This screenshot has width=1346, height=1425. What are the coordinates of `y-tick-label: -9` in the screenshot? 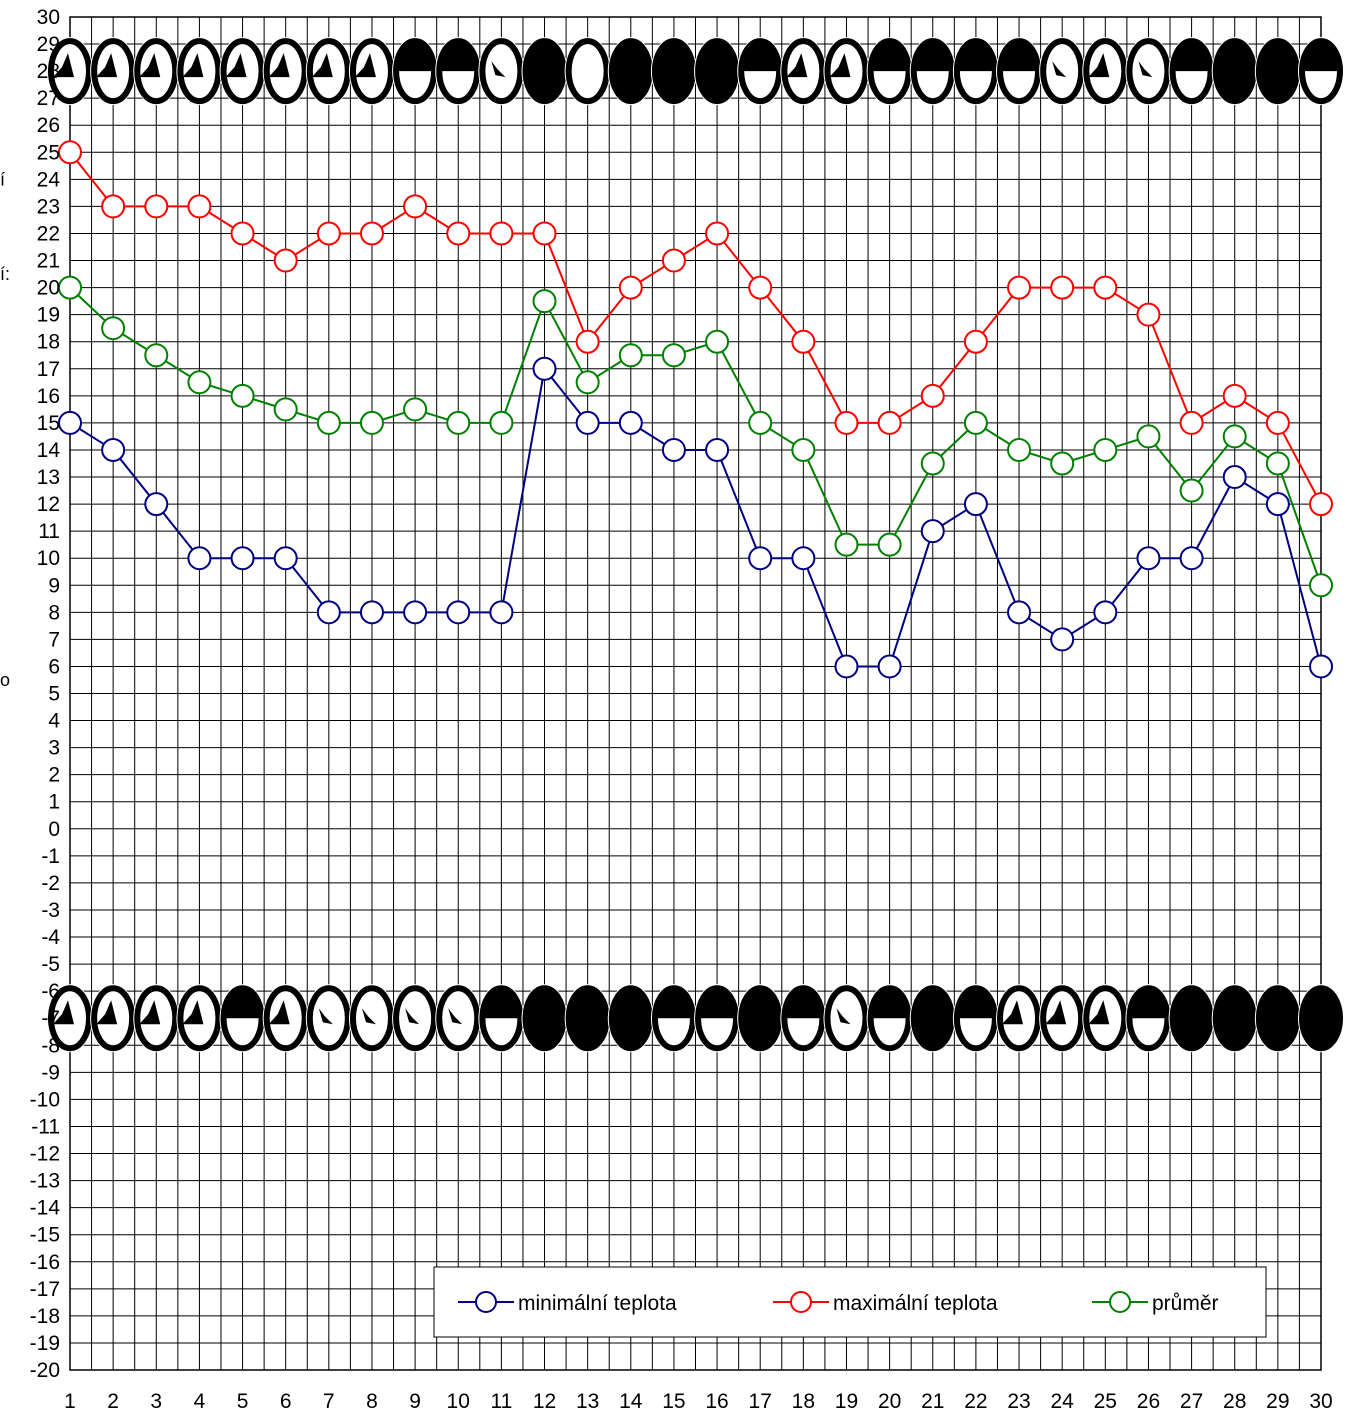 It's located at (50, 1072).